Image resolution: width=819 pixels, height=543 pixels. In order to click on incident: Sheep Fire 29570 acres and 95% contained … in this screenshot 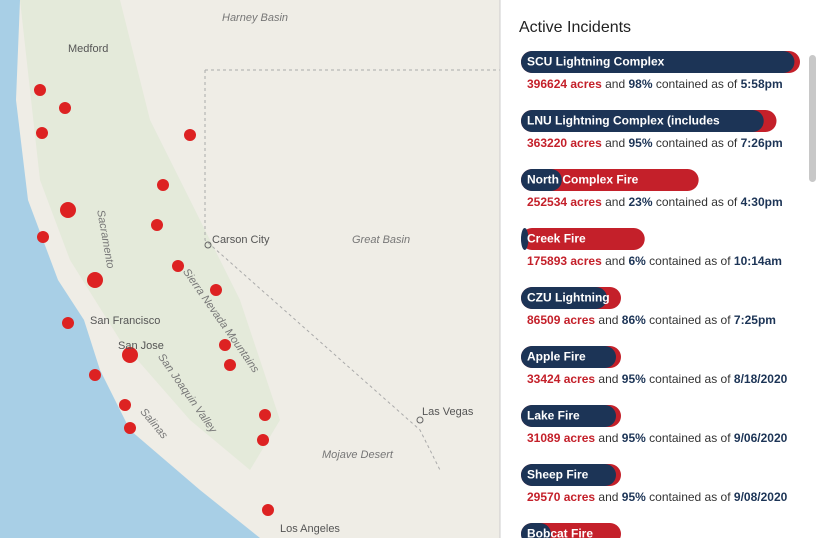, I will do `click(654, 484)`.